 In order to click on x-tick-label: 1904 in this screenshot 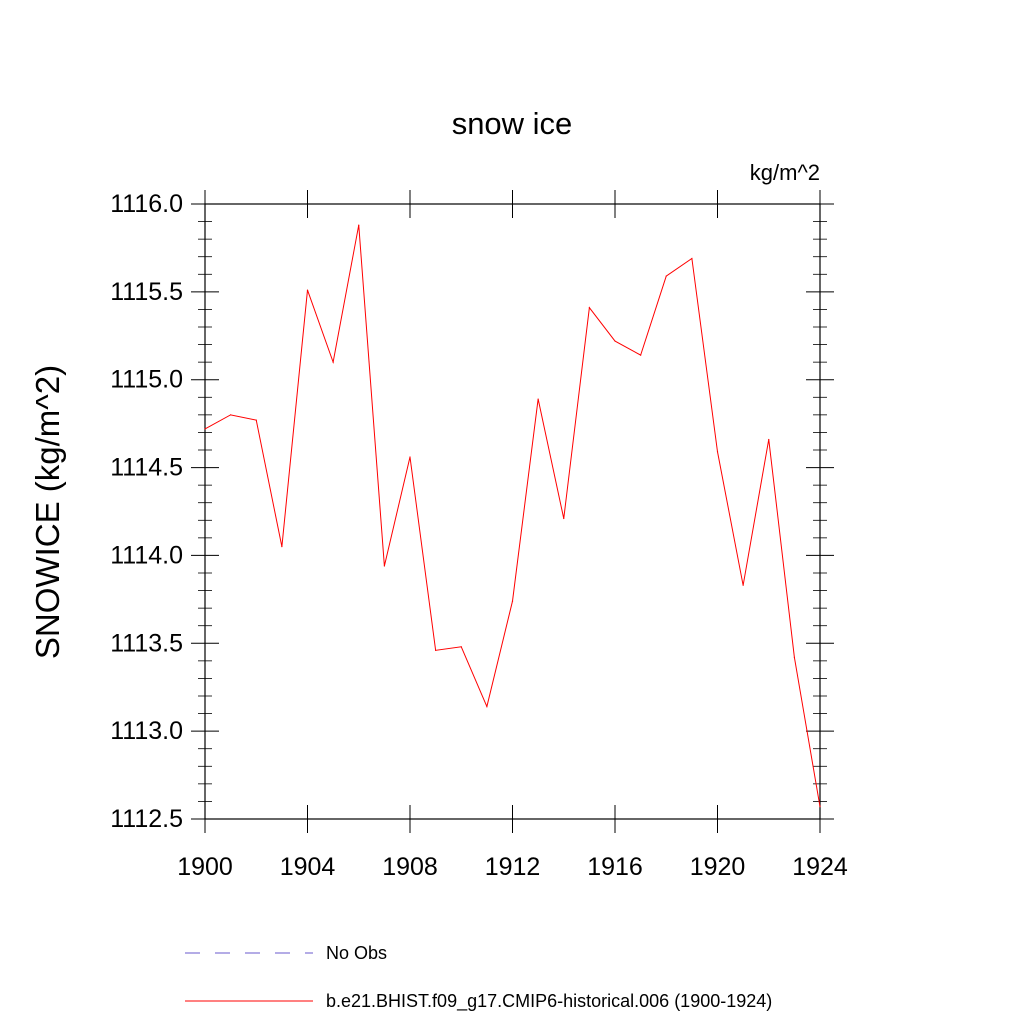, I will do `click(308, 867)`.